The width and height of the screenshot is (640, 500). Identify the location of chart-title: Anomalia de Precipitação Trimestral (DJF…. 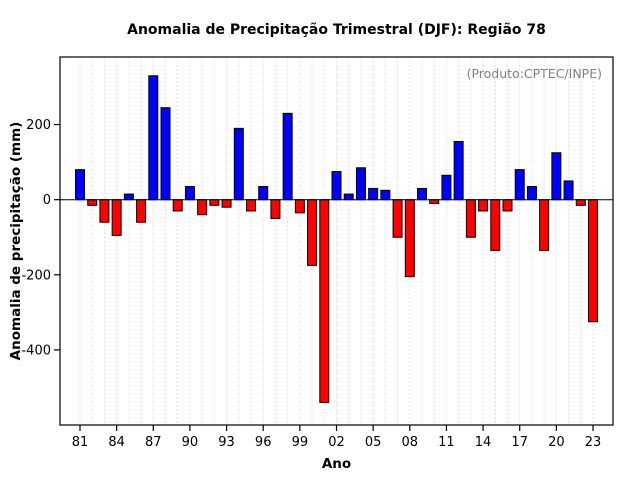
(336, 30).